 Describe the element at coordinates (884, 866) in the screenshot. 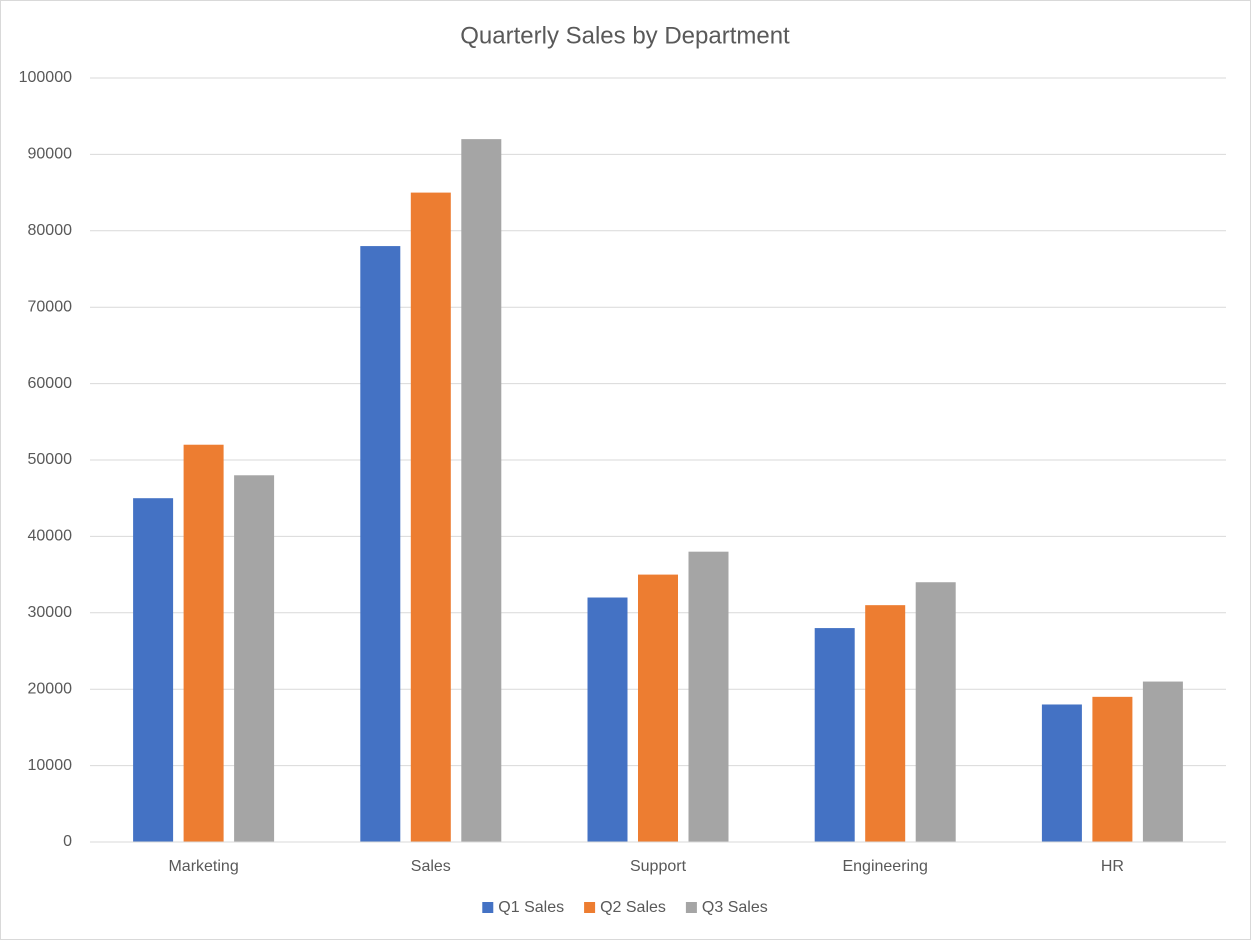

I see `x-tick-label: Engineering` at that location.